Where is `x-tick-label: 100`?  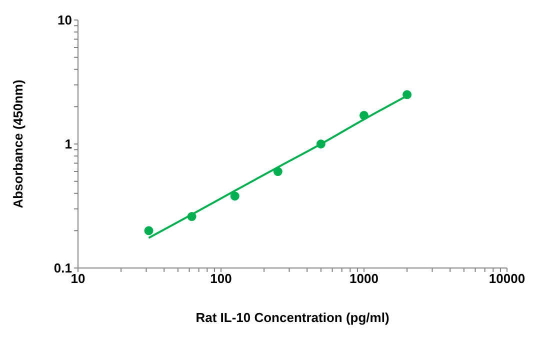
x-tick-label: 100 is located at coordinates (221, 278).